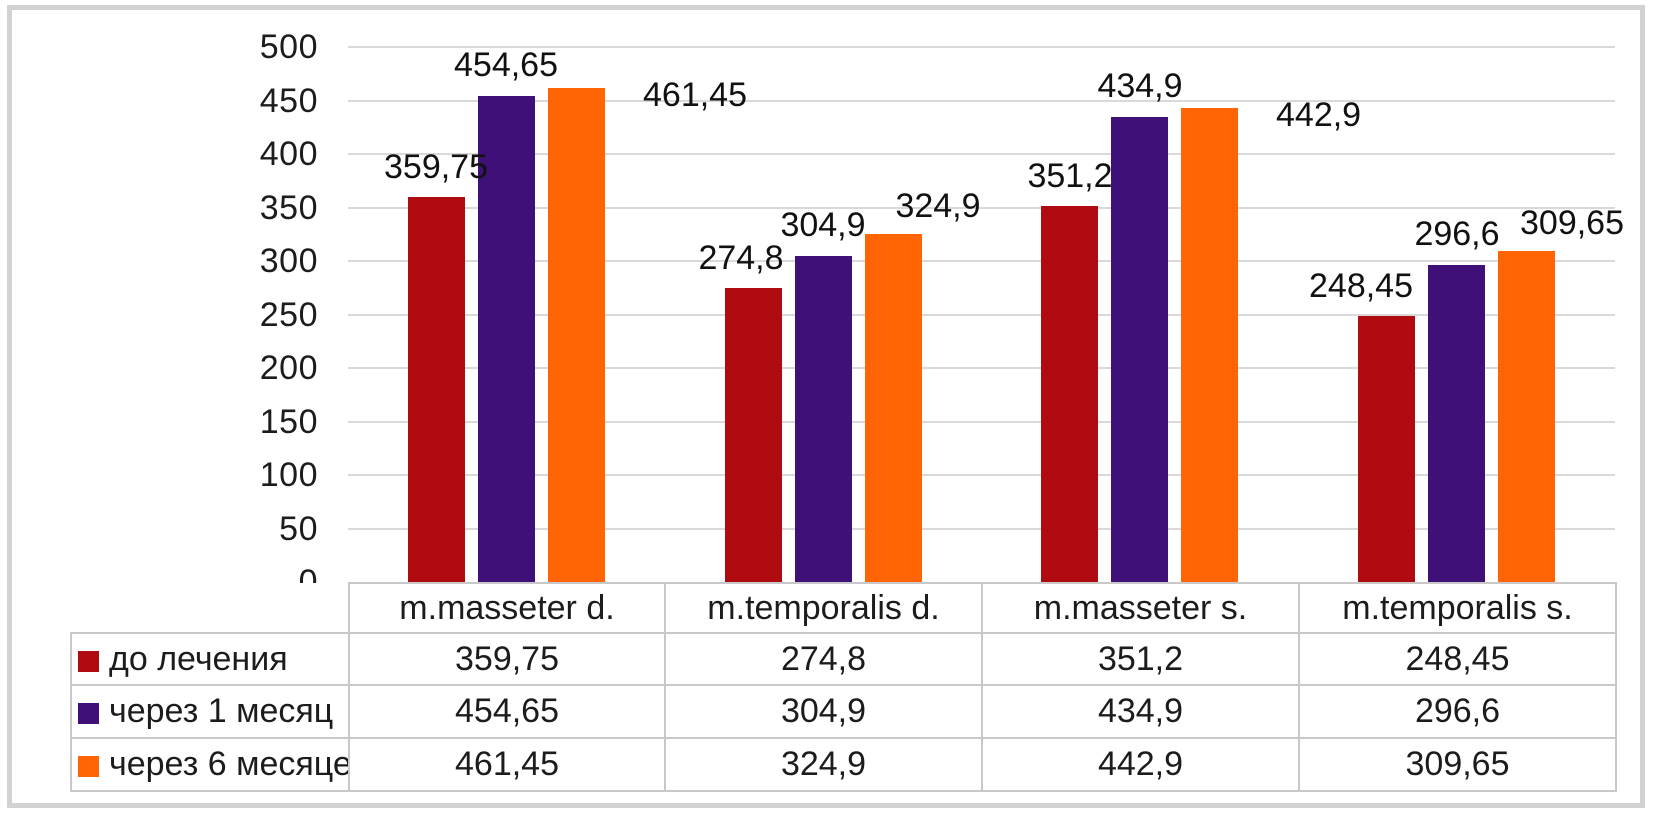 The width and height of the screenshot is (1653, 821). What do you see at coordinates (1456, 423) in the screenshot?
I see `bar-series1-cat3` at bounding box center [1456, 423].